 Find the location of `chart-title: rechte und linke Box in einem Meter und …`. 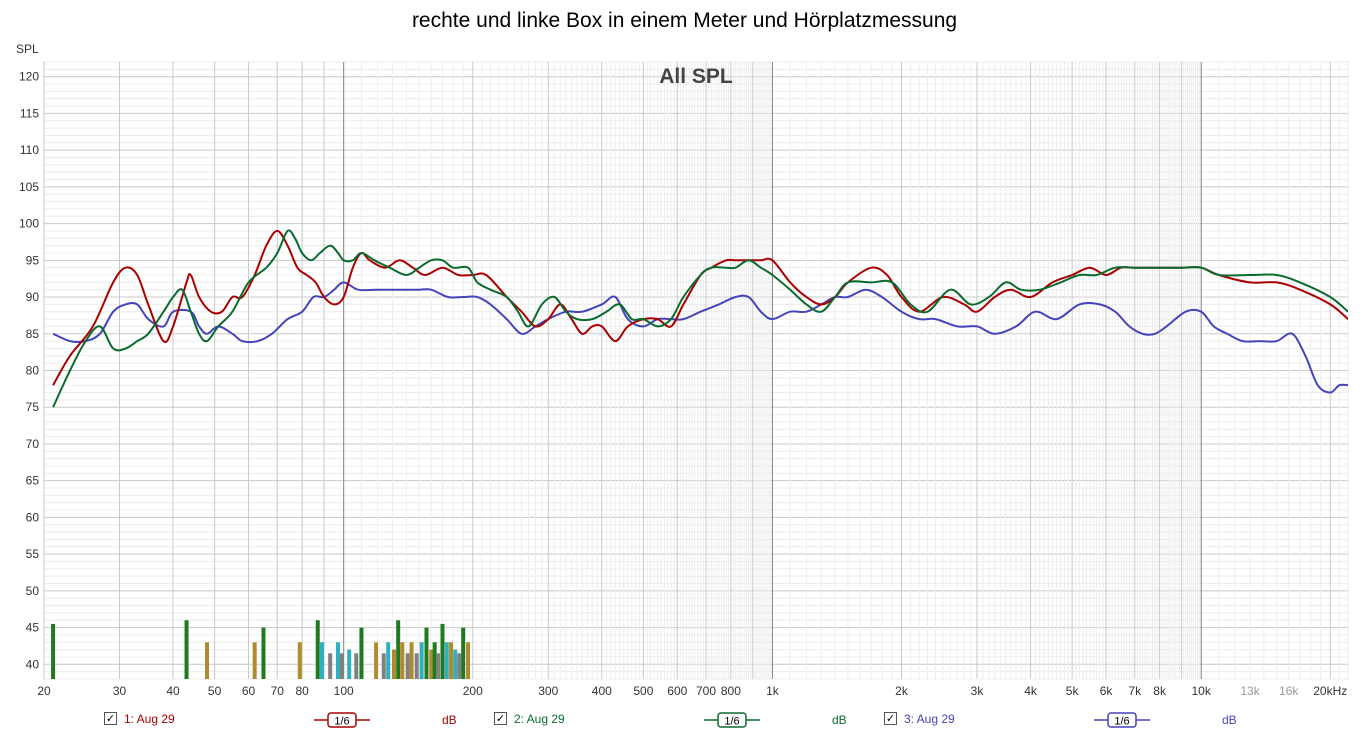

chart-title: rechte und linke Box in einem Meter und … is located at coordinates (684, 20).